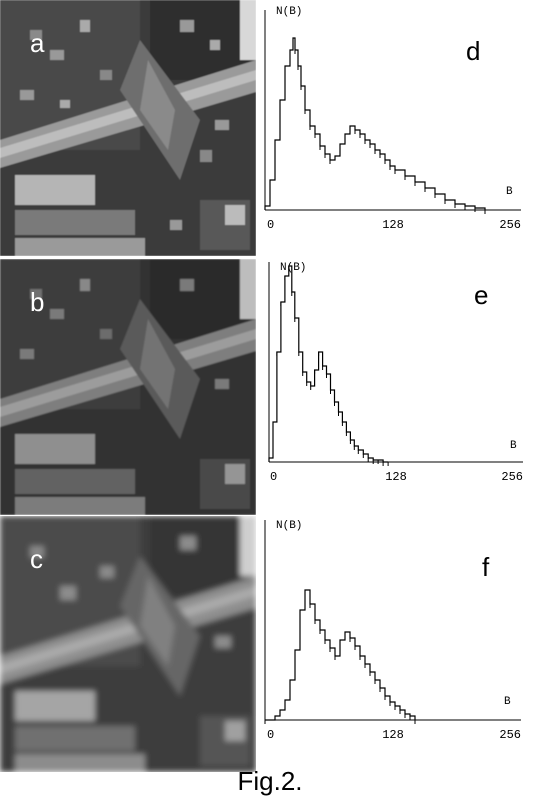  Describe the element at coordinates (395, 373) in the screenshot. I see `histogram-chart: N(B) e B 0 128 256` at that location.